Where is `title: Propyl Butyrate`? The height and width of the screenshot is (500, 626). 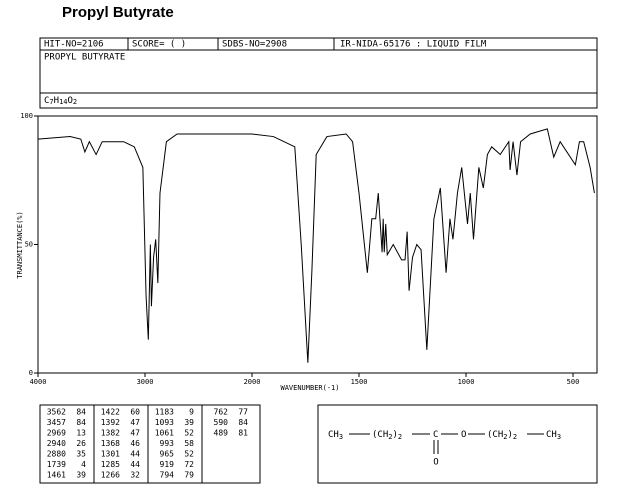 title: Propyl Butyrate is located at coordinates (118, 12).